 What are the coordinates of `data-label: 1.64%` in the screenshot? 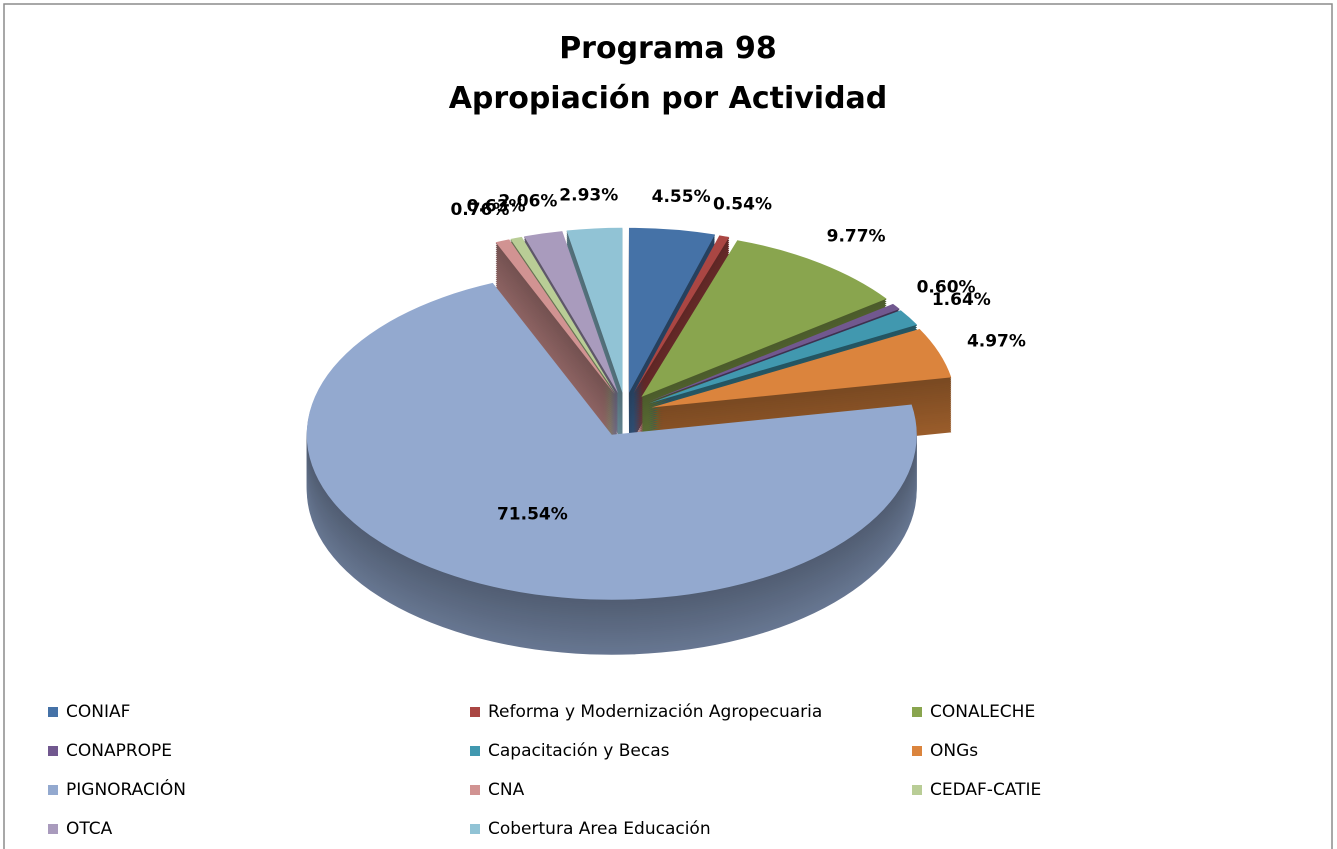 It's located at (961, 300).